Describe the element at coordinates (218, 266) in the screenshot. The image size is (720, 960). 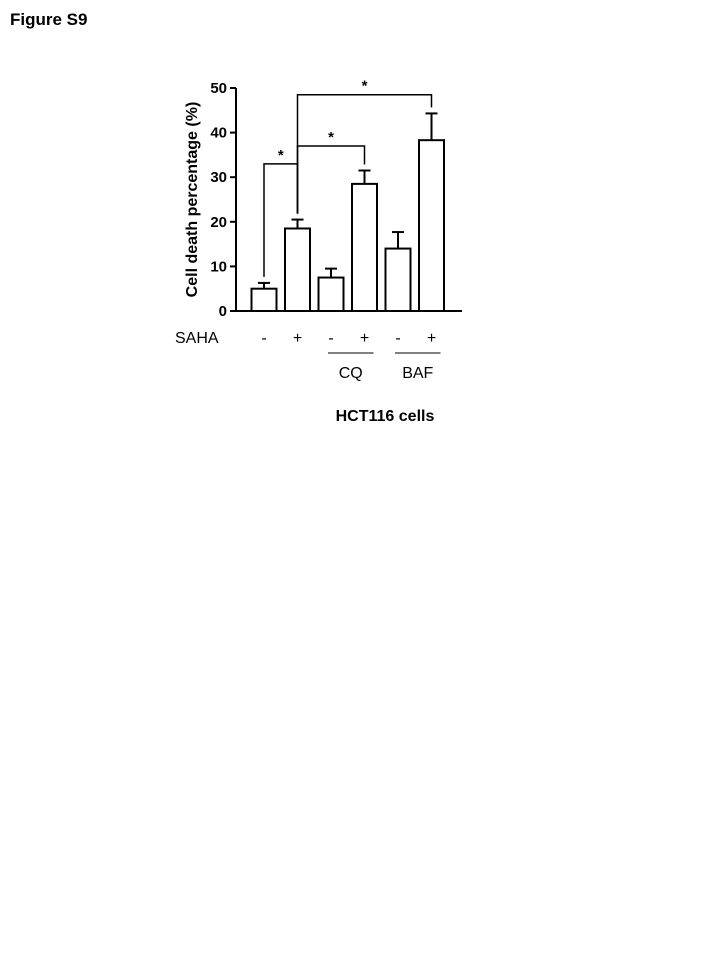
I see `y-tick-label: 10` at that location.